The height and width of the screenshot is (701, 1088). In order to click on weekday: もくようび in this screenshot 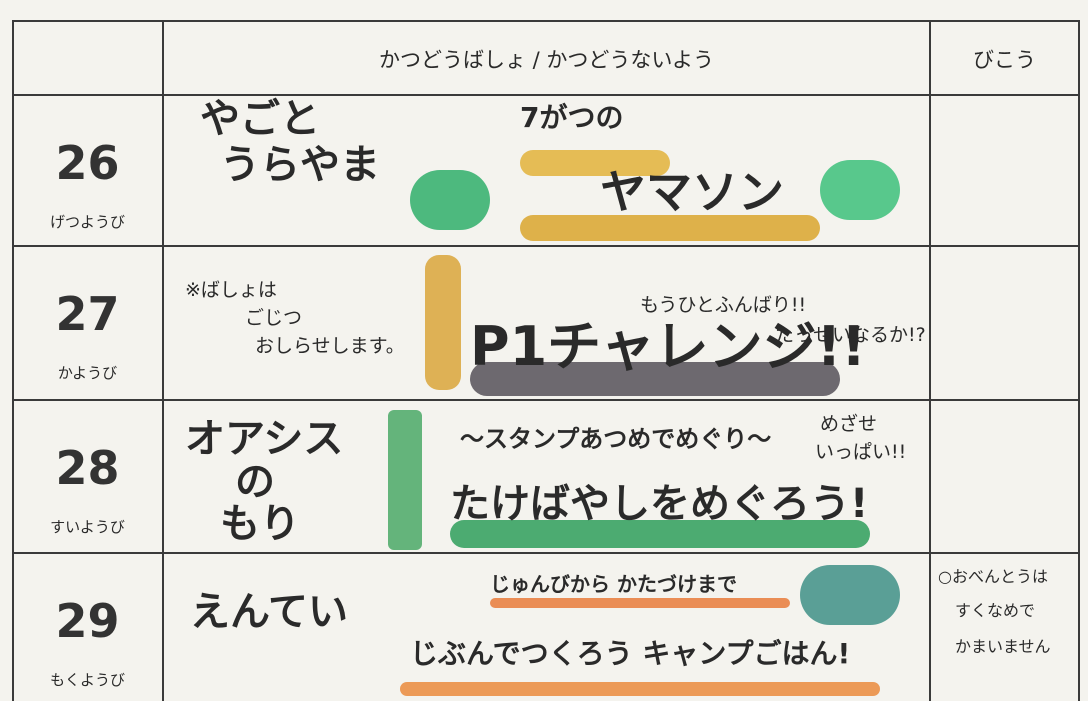, I will do `click(87, 680)`.